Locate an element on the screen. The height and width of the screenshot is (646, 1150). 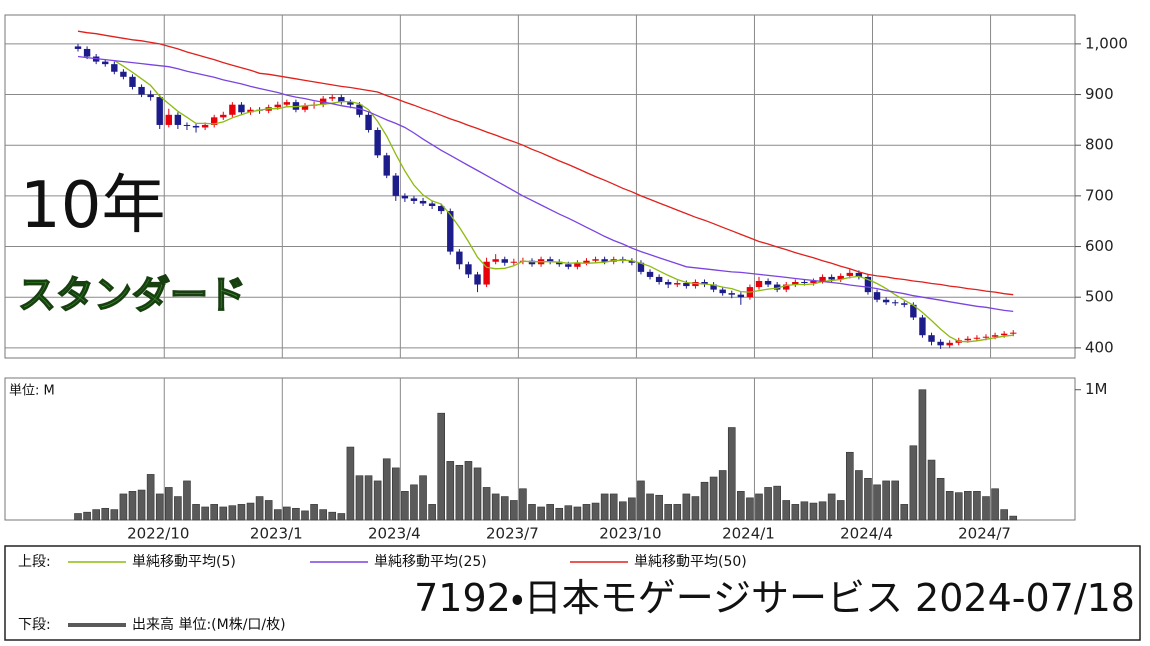
x-tick-label: 2023/7 is located at coordinates (512, 534).